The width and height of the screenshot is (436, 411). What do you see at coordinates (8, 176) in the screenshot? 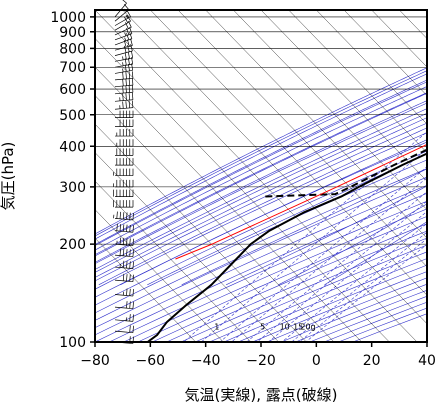
I see `y-axis-title: 気圧(hPa)` at bounding box center [8, 176].